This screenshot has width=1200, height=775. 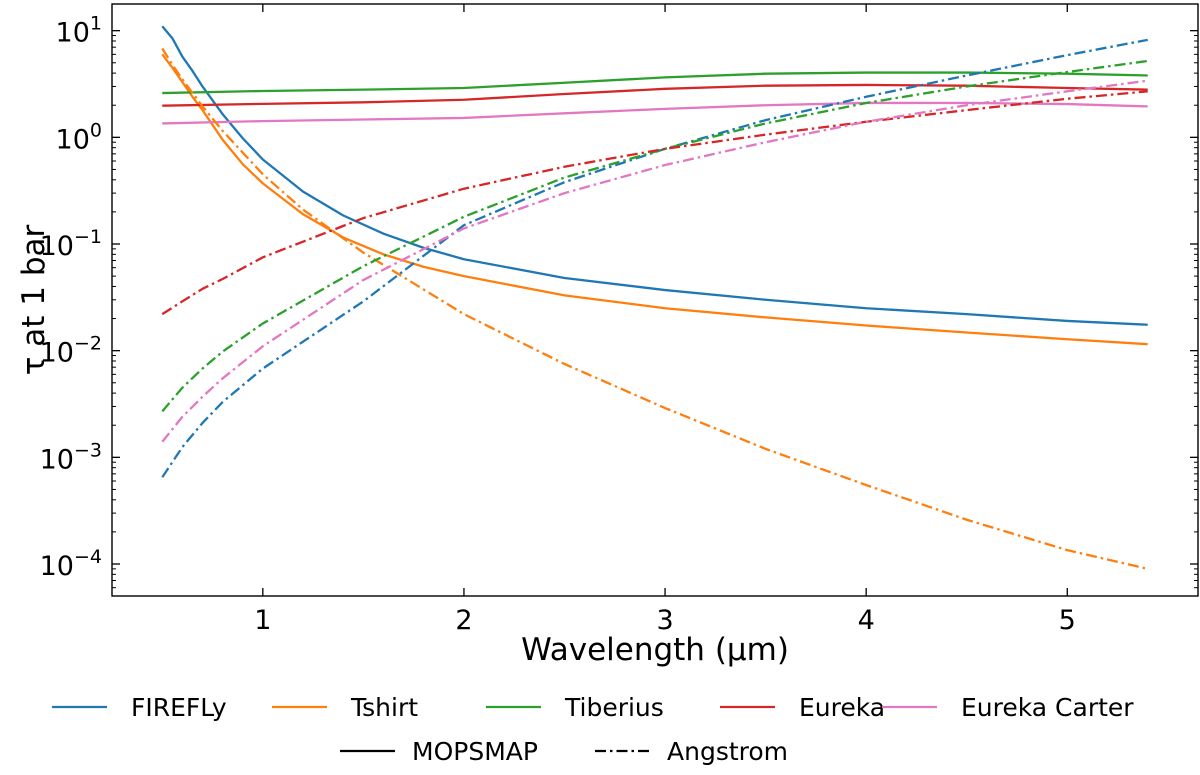 I want to click on x-tick-label: 4, so click(x=866, y=620).